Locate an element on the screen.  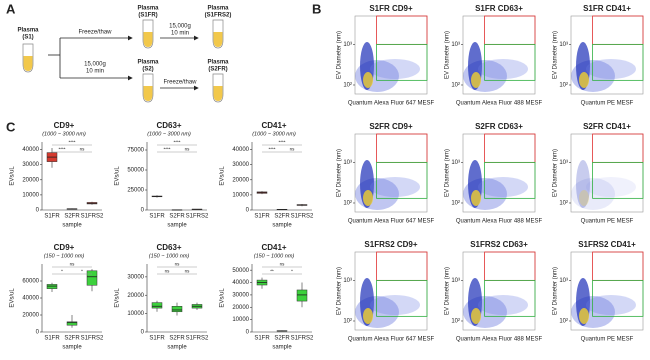
step-label: 10 min is located at coordinates (95, 72).